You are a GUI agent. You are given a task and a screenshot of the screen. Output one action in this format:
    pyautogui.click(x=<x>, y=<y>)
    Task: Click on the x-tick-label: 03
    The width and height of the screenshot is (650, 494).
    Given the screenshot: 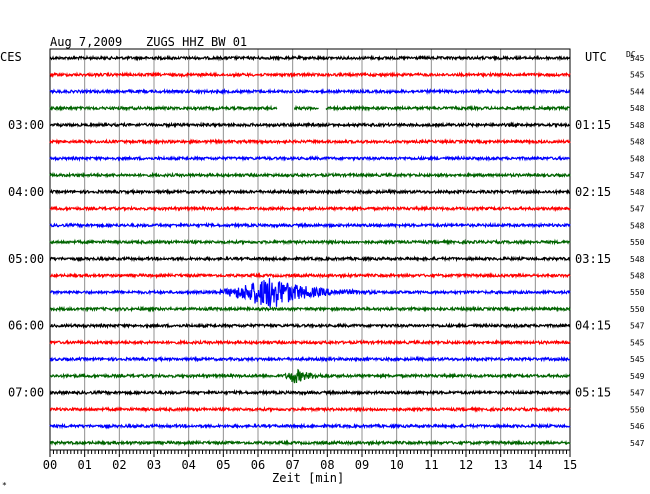 What is the action you would take?
    pyautogui.click(x=154, y=465)
    